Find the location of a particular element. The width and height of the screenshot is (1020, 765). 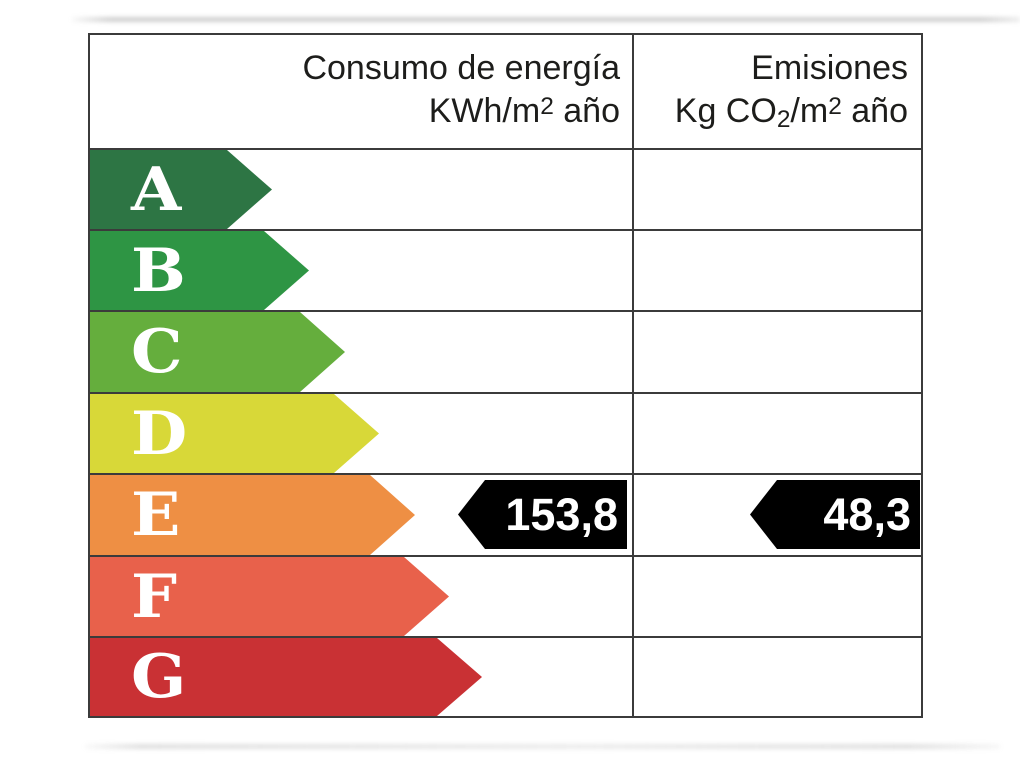

rating-bar-f: F is located at coordinates (269, 596).